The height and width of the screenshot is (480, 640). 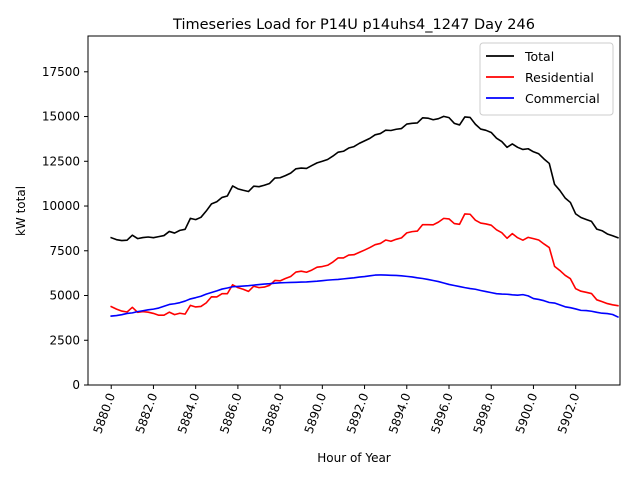 I want to click on series-line-commercial, so click(x=364, y=296).